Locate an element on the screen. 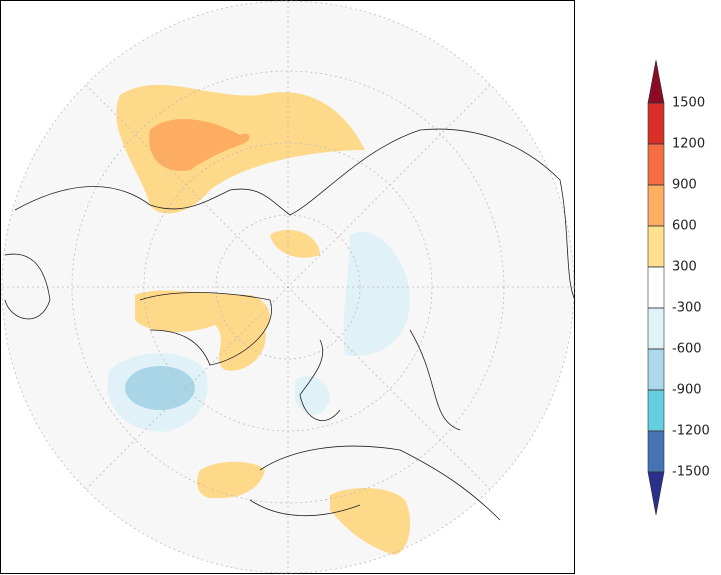 The height and width of the screenshot is (575, 721). colorbar-label: 600 is located at coordinates (684, 226).